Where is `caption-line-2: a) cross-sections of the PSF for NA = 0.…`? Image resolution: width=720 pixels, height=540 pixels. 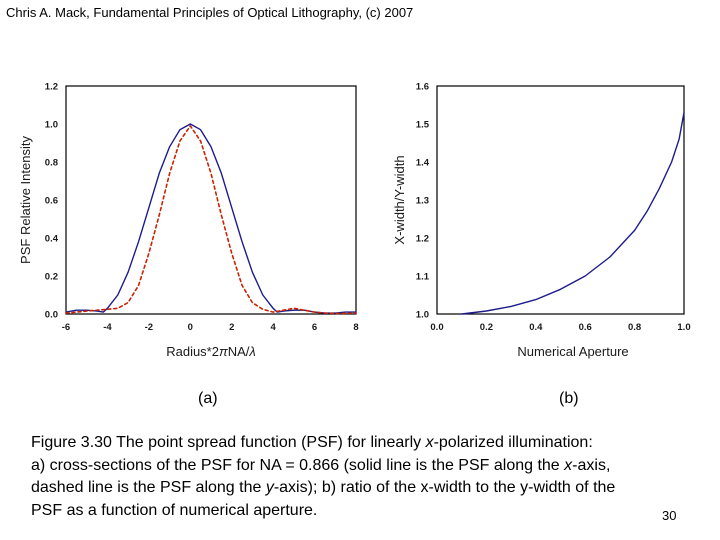 caption-line-2: a) cross-sections of the PSF for NA = 0.… is located at coordinates (361, 466).